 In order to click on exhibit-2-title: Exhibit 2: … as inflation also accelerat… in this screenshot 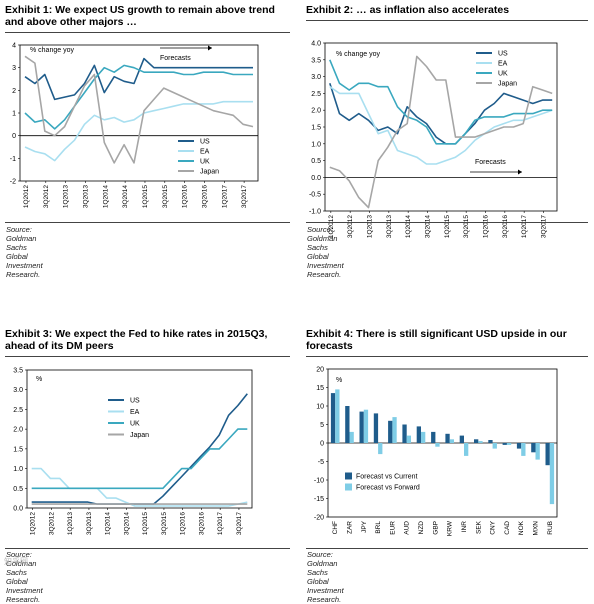, I will do `click(408, 10)`.